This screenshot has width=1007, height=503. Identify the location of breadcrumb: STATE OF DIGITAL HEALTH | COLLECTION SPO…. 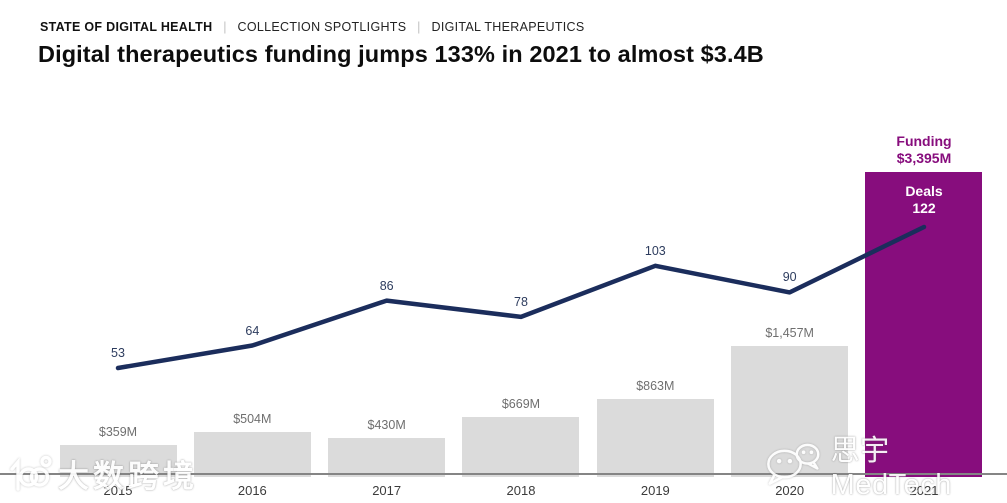
(312, 27).